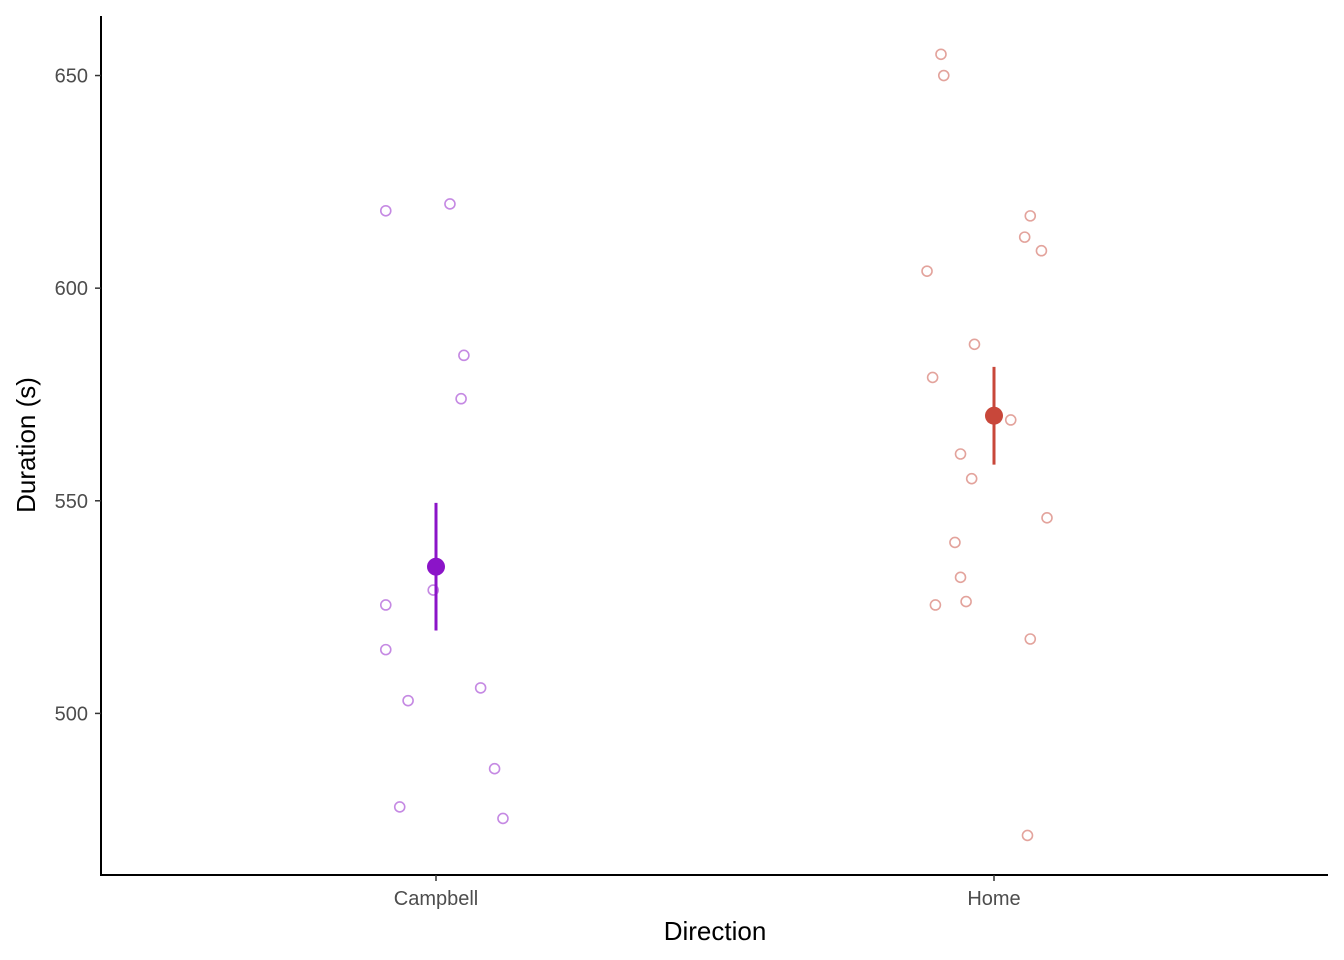  I want to click on x-tick-label: Campbell, so click(436, 899).